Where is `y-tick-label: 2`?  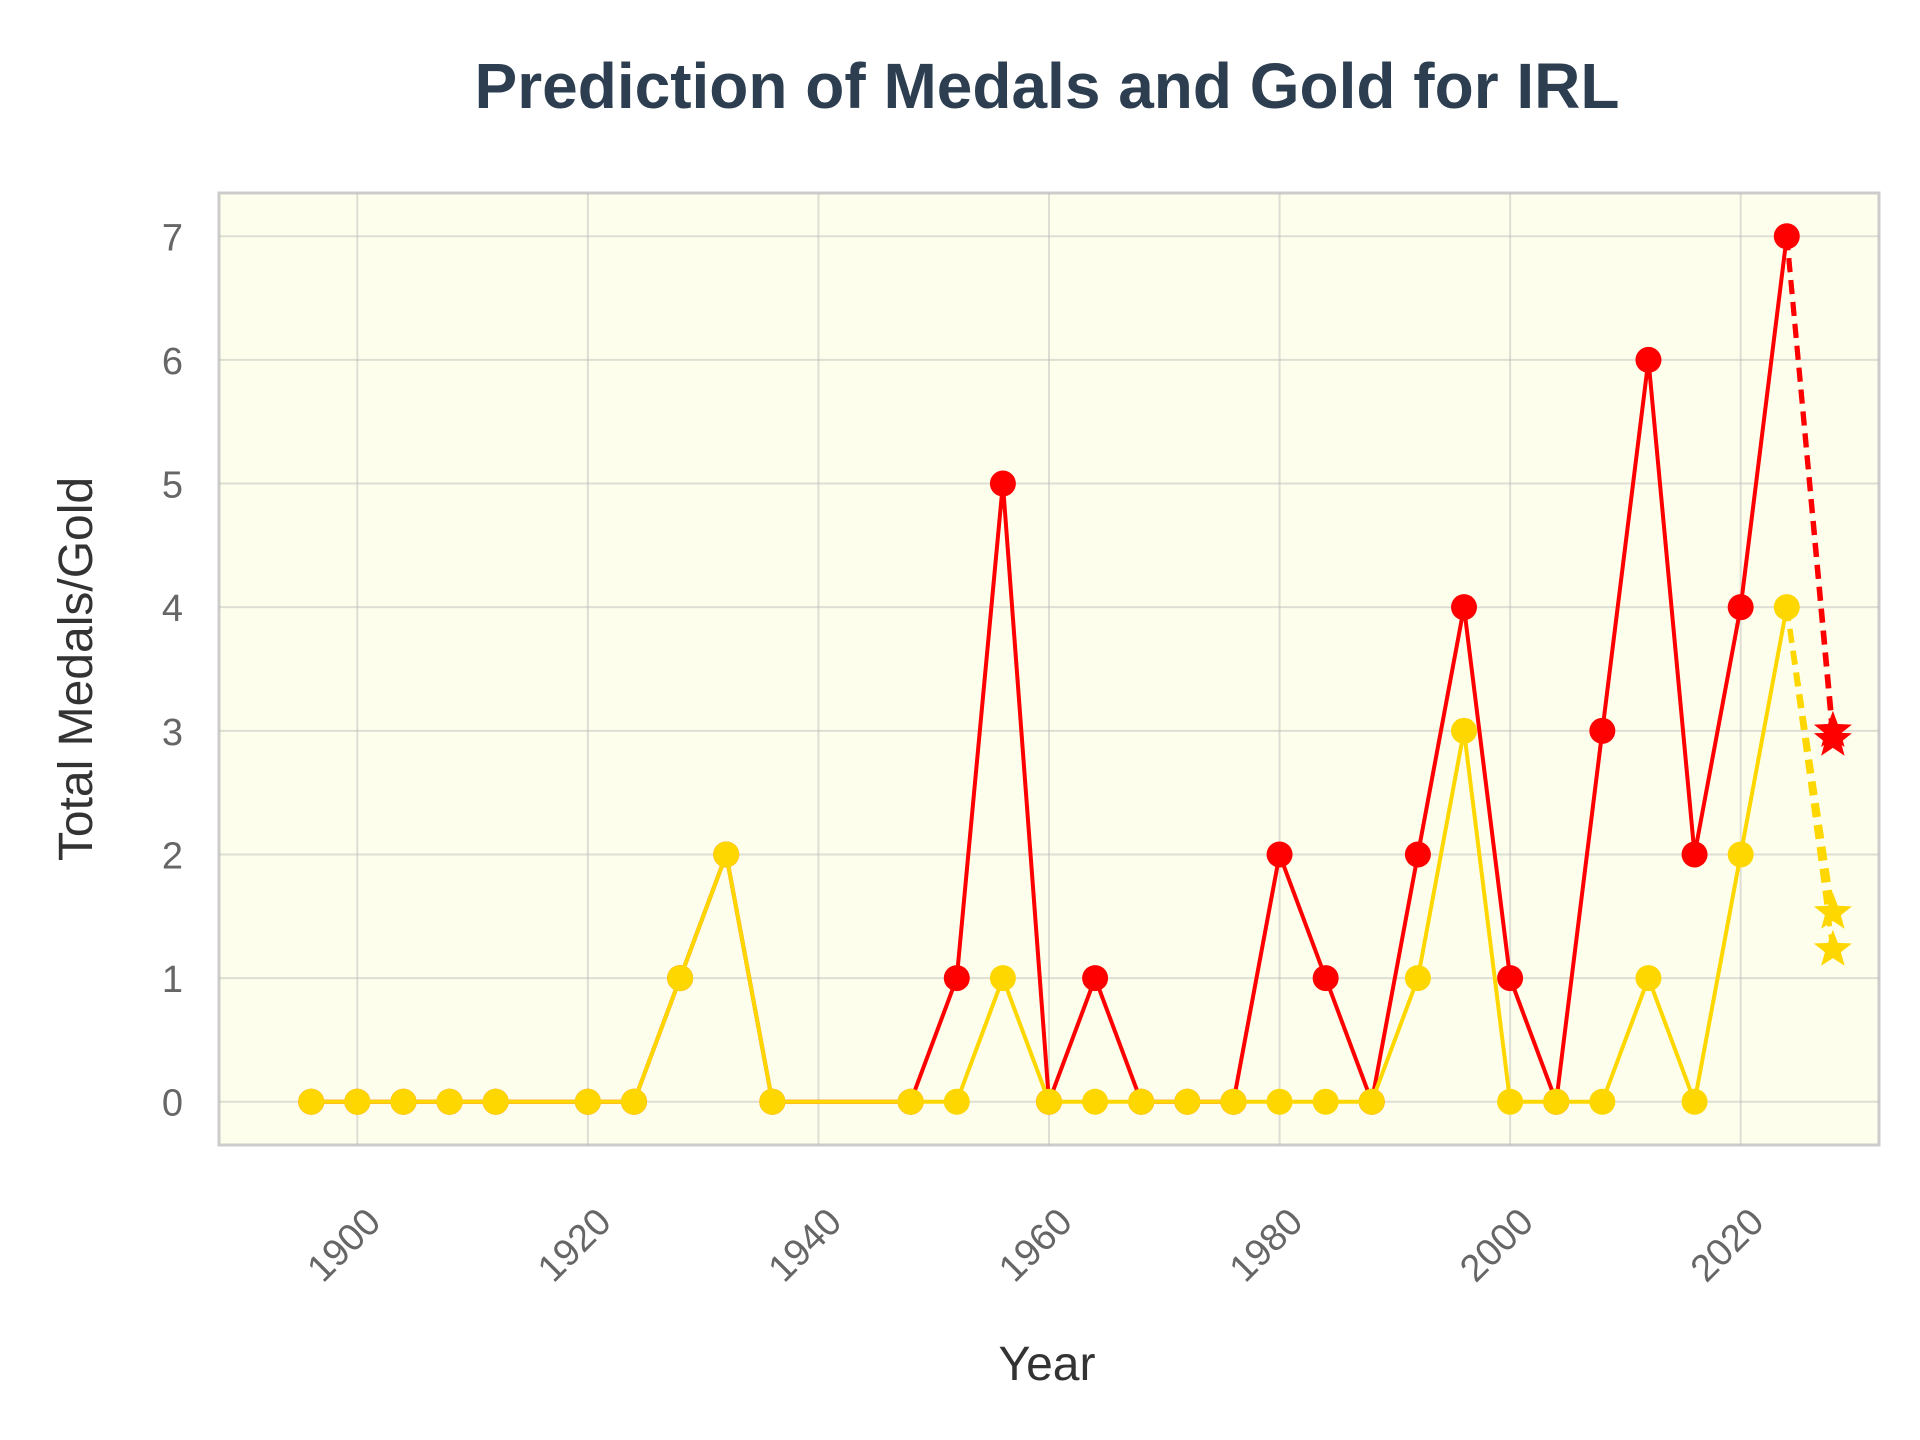 y-tick-label: 2 is located at coordinates (172, 856).